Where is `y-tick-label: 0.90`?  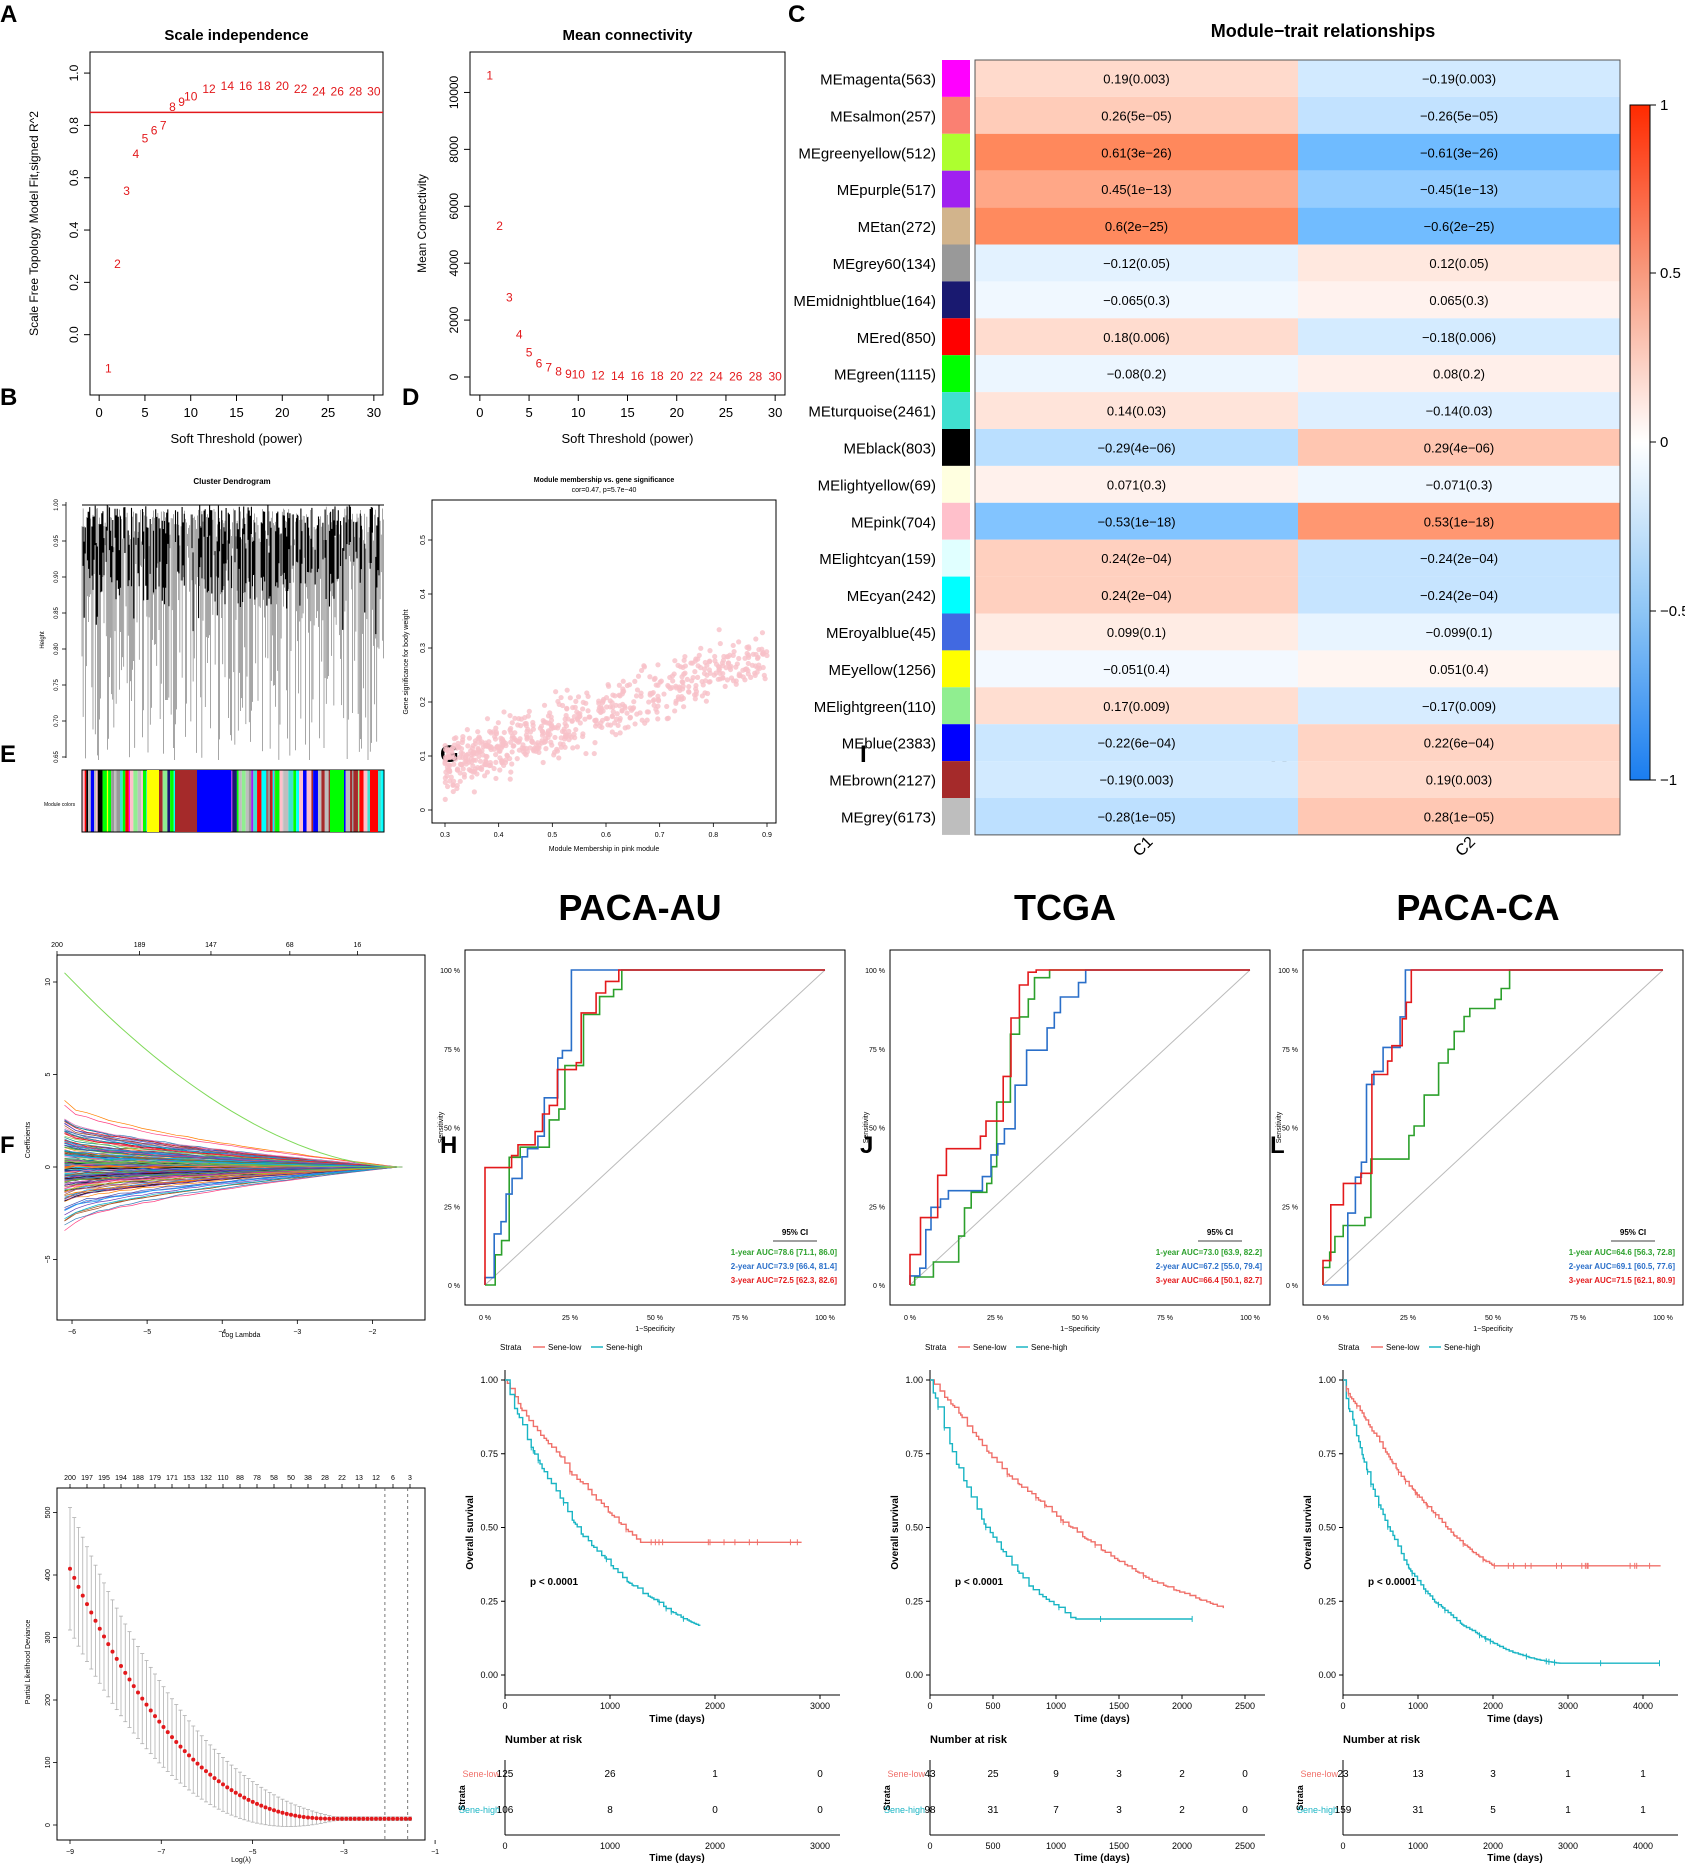 y-tick-label: 0.90 is located at coordinates (57, 577).